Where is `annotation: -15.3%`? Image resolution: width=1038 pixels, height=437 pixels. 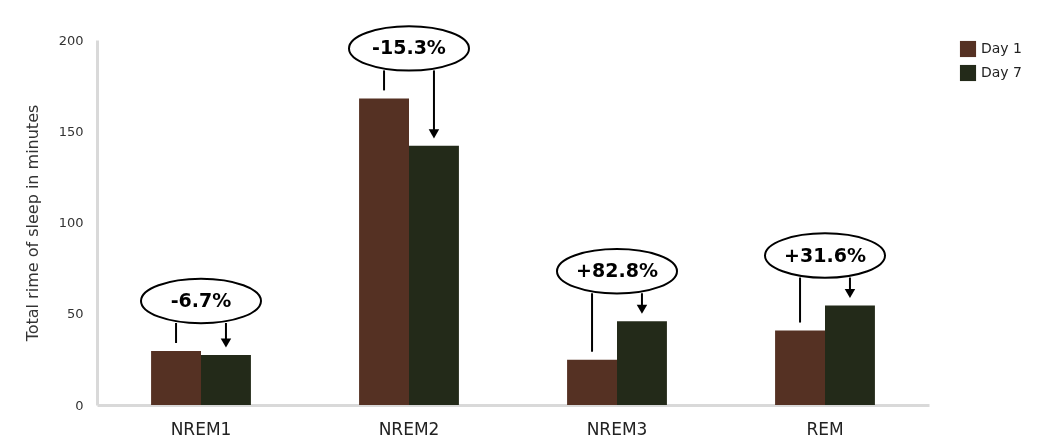
annotation: -15.3% is located at coordinates (409, 47).